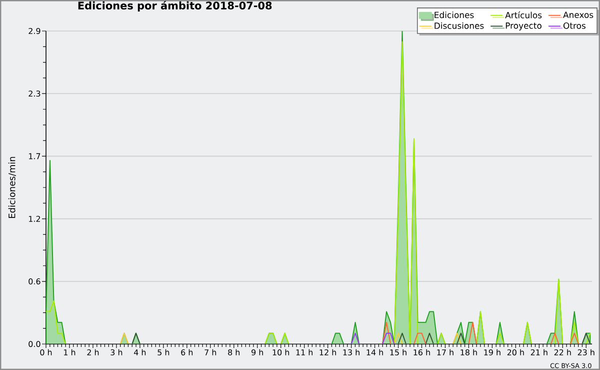  Describe the element at coordinates (454, 15) in the screenshot. I see `legend-label: Ediciones` at that location.